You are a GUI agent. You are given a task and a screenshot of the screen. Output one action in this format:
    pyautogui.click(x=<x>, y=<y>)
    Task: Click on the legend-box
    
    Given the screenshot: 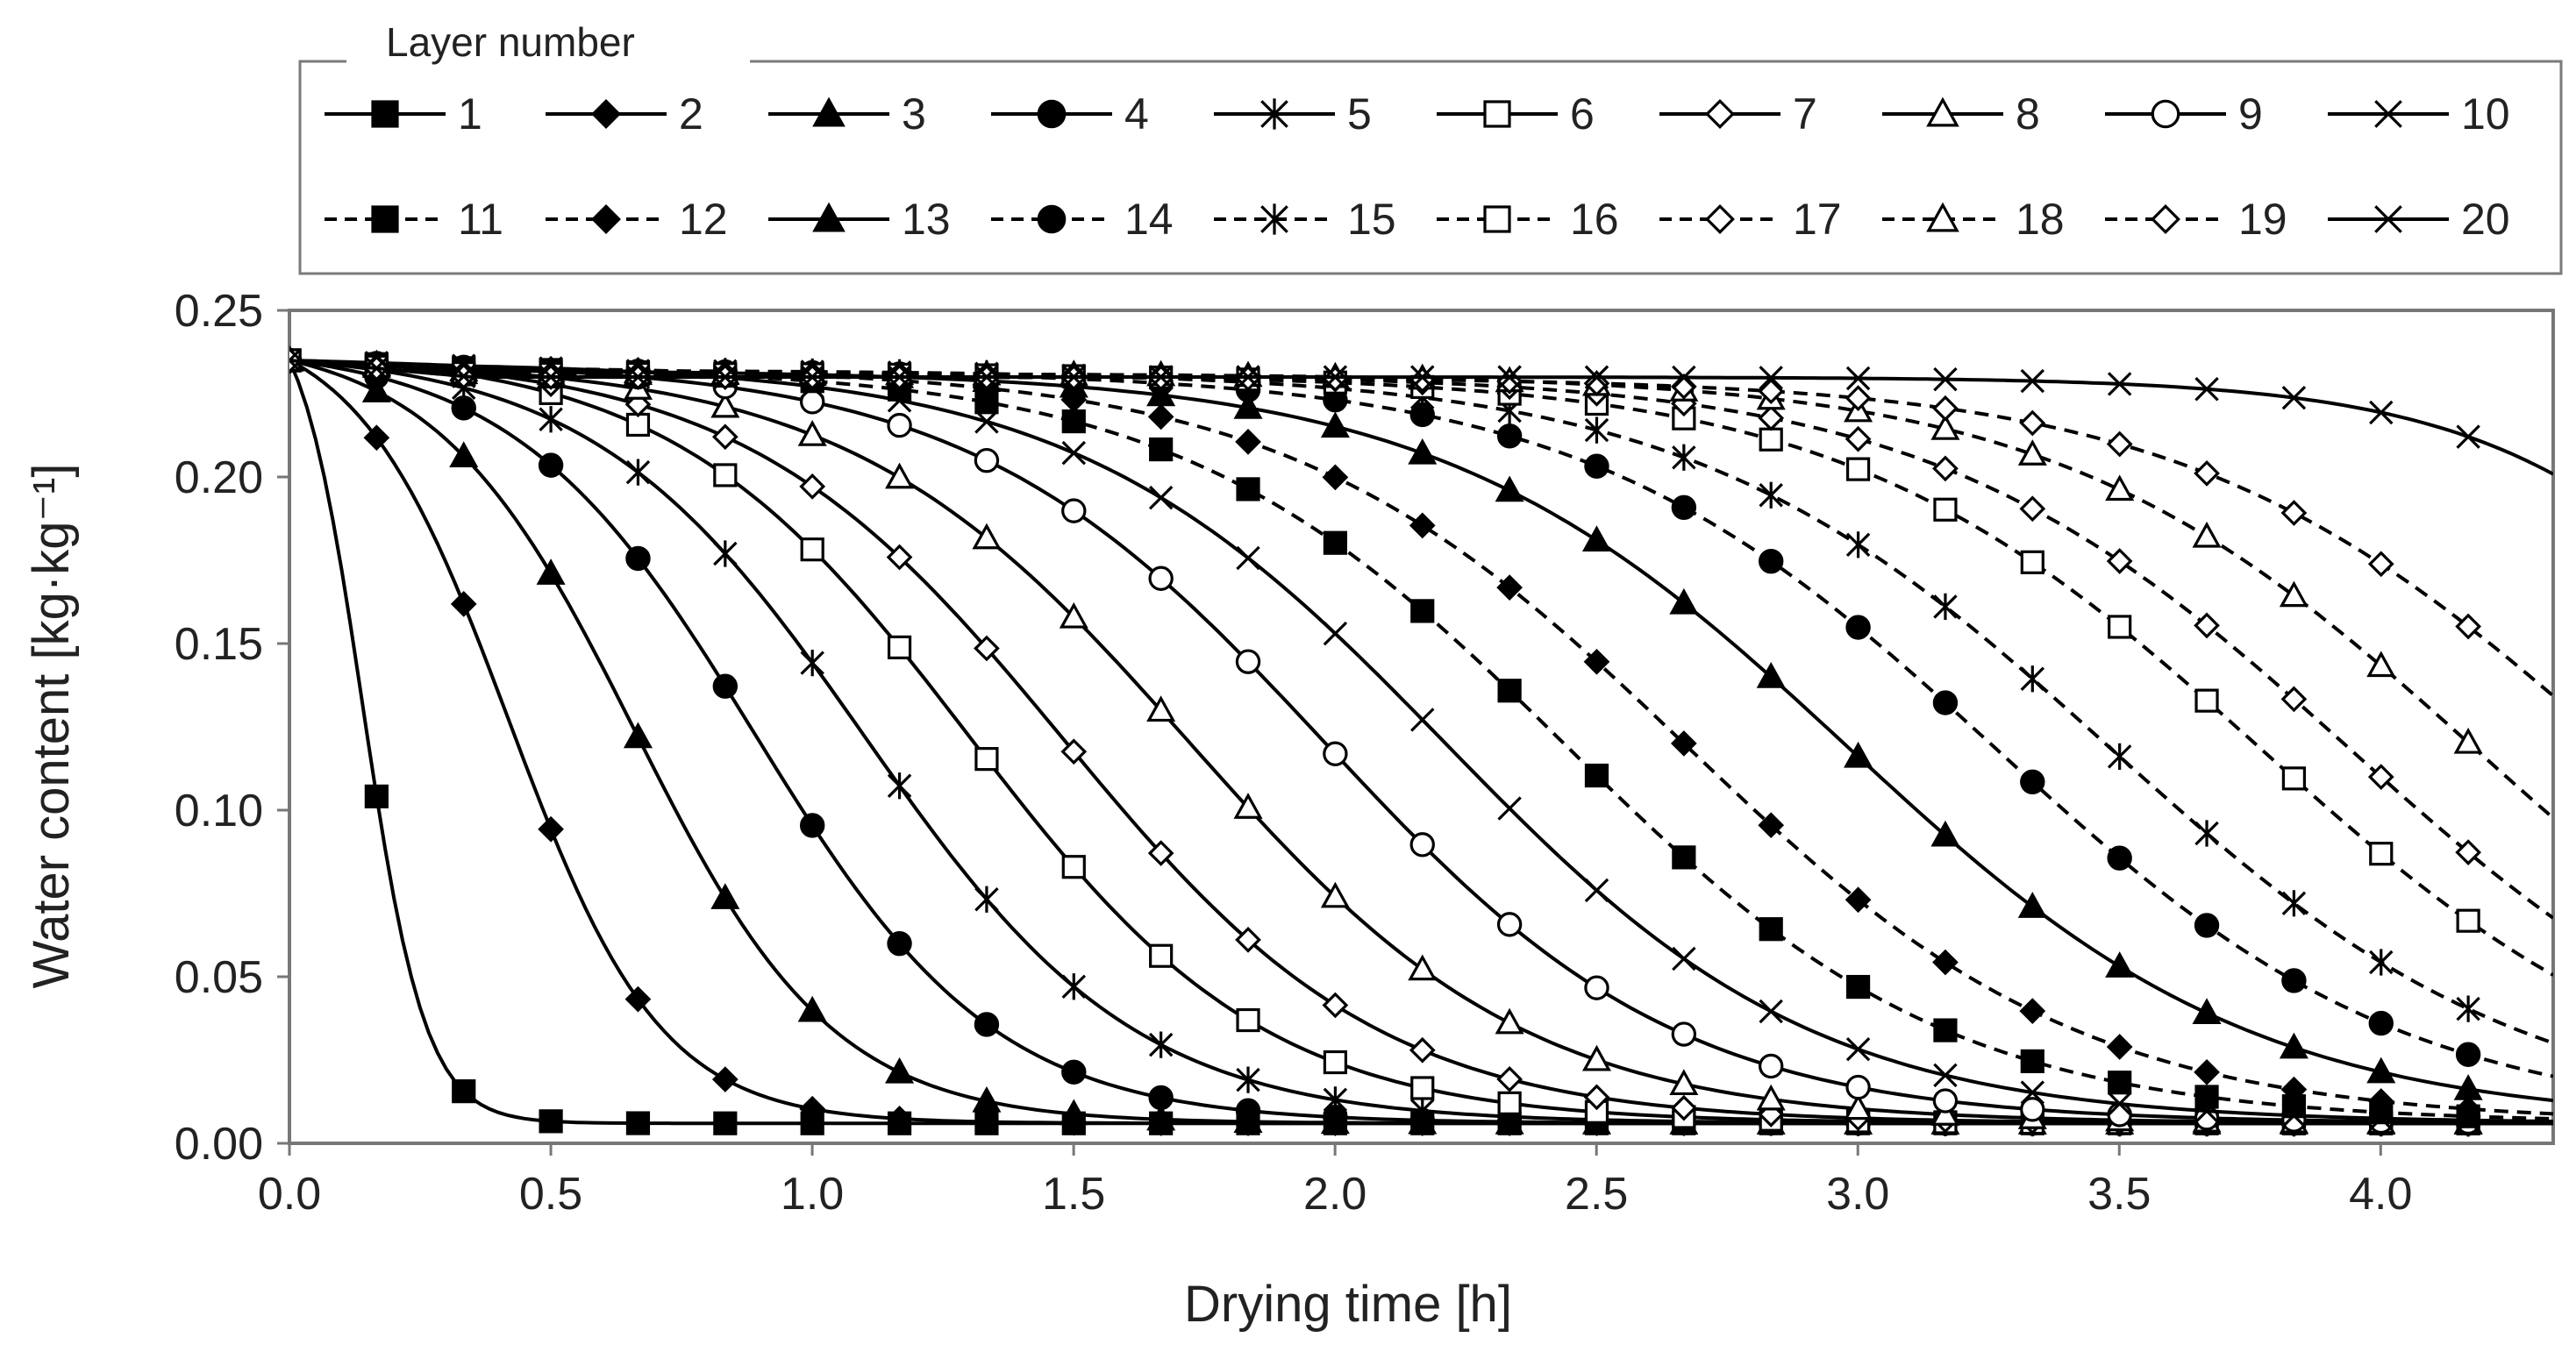 What is the action you would take?
    pyautogui.click(x=1431, y=167)
    